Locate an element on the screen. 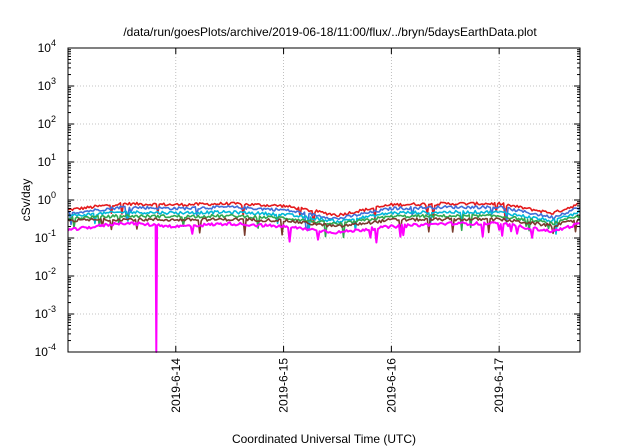  y-tick-label: 10⁻¹ is located at coordinates (45, 236).